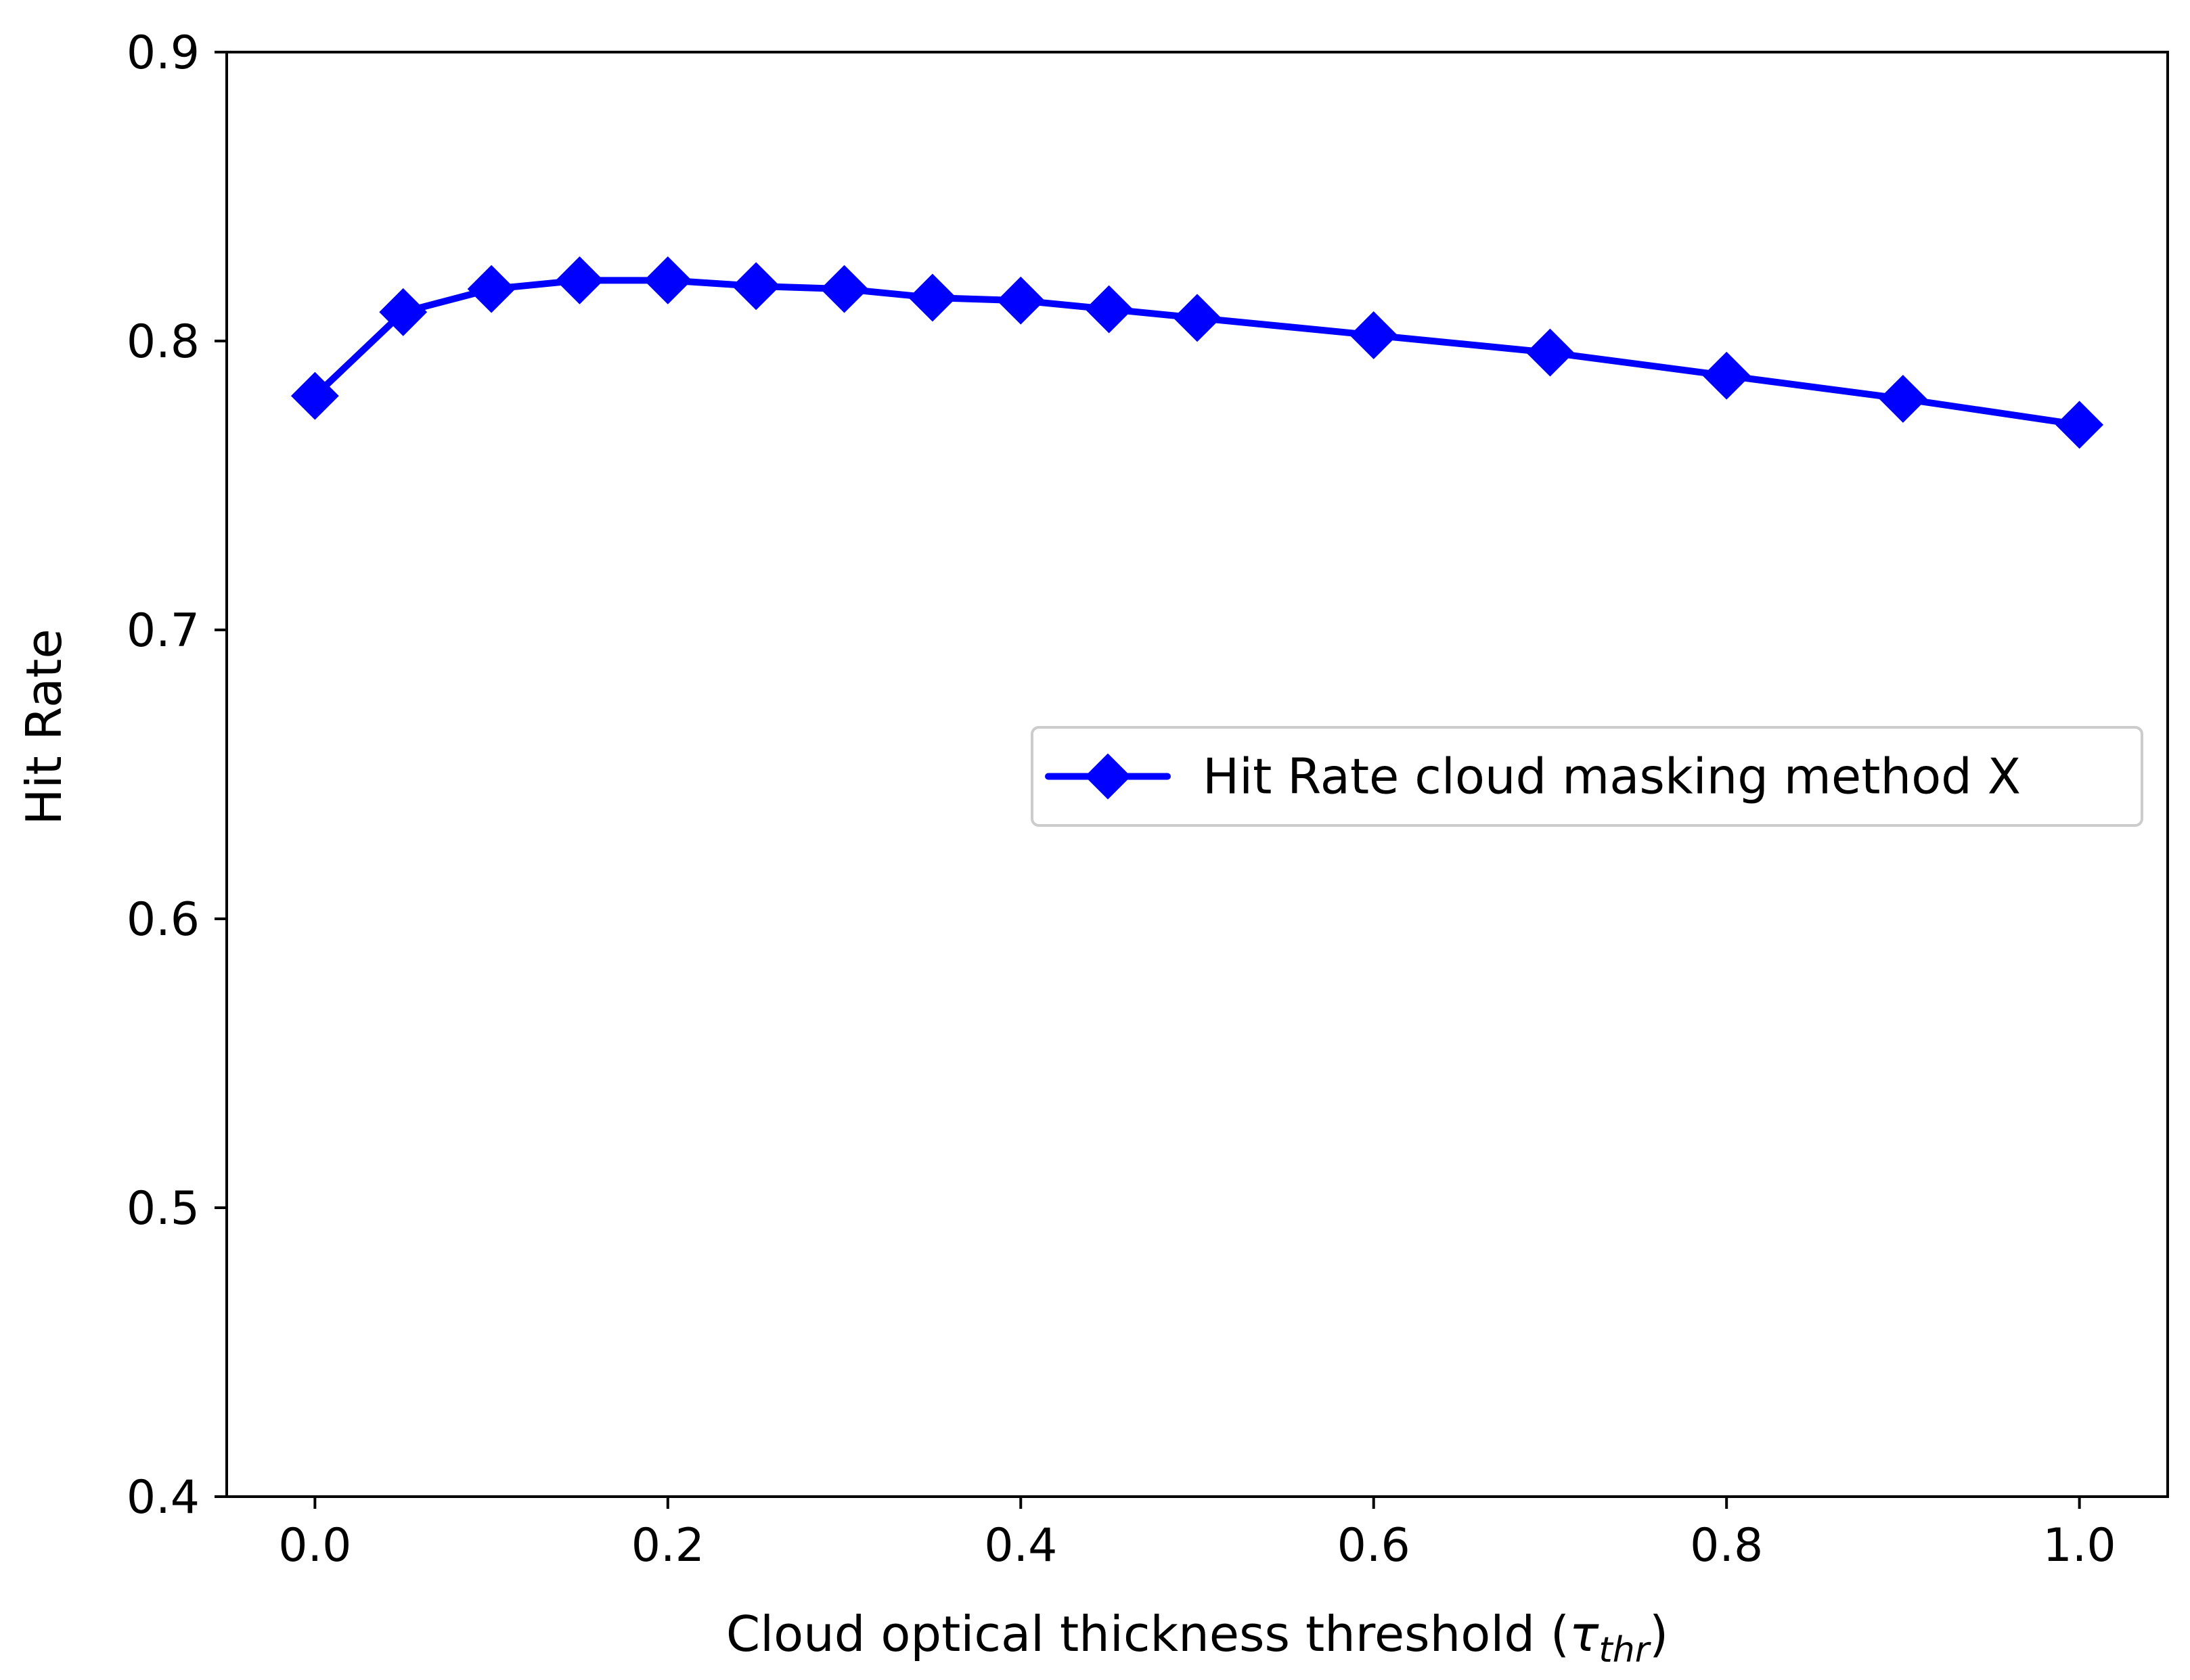 This screenshot has width=2190, height=1680. I want to click on legend-label: Hit Rate cloud masking method X, so click(1612, 777).